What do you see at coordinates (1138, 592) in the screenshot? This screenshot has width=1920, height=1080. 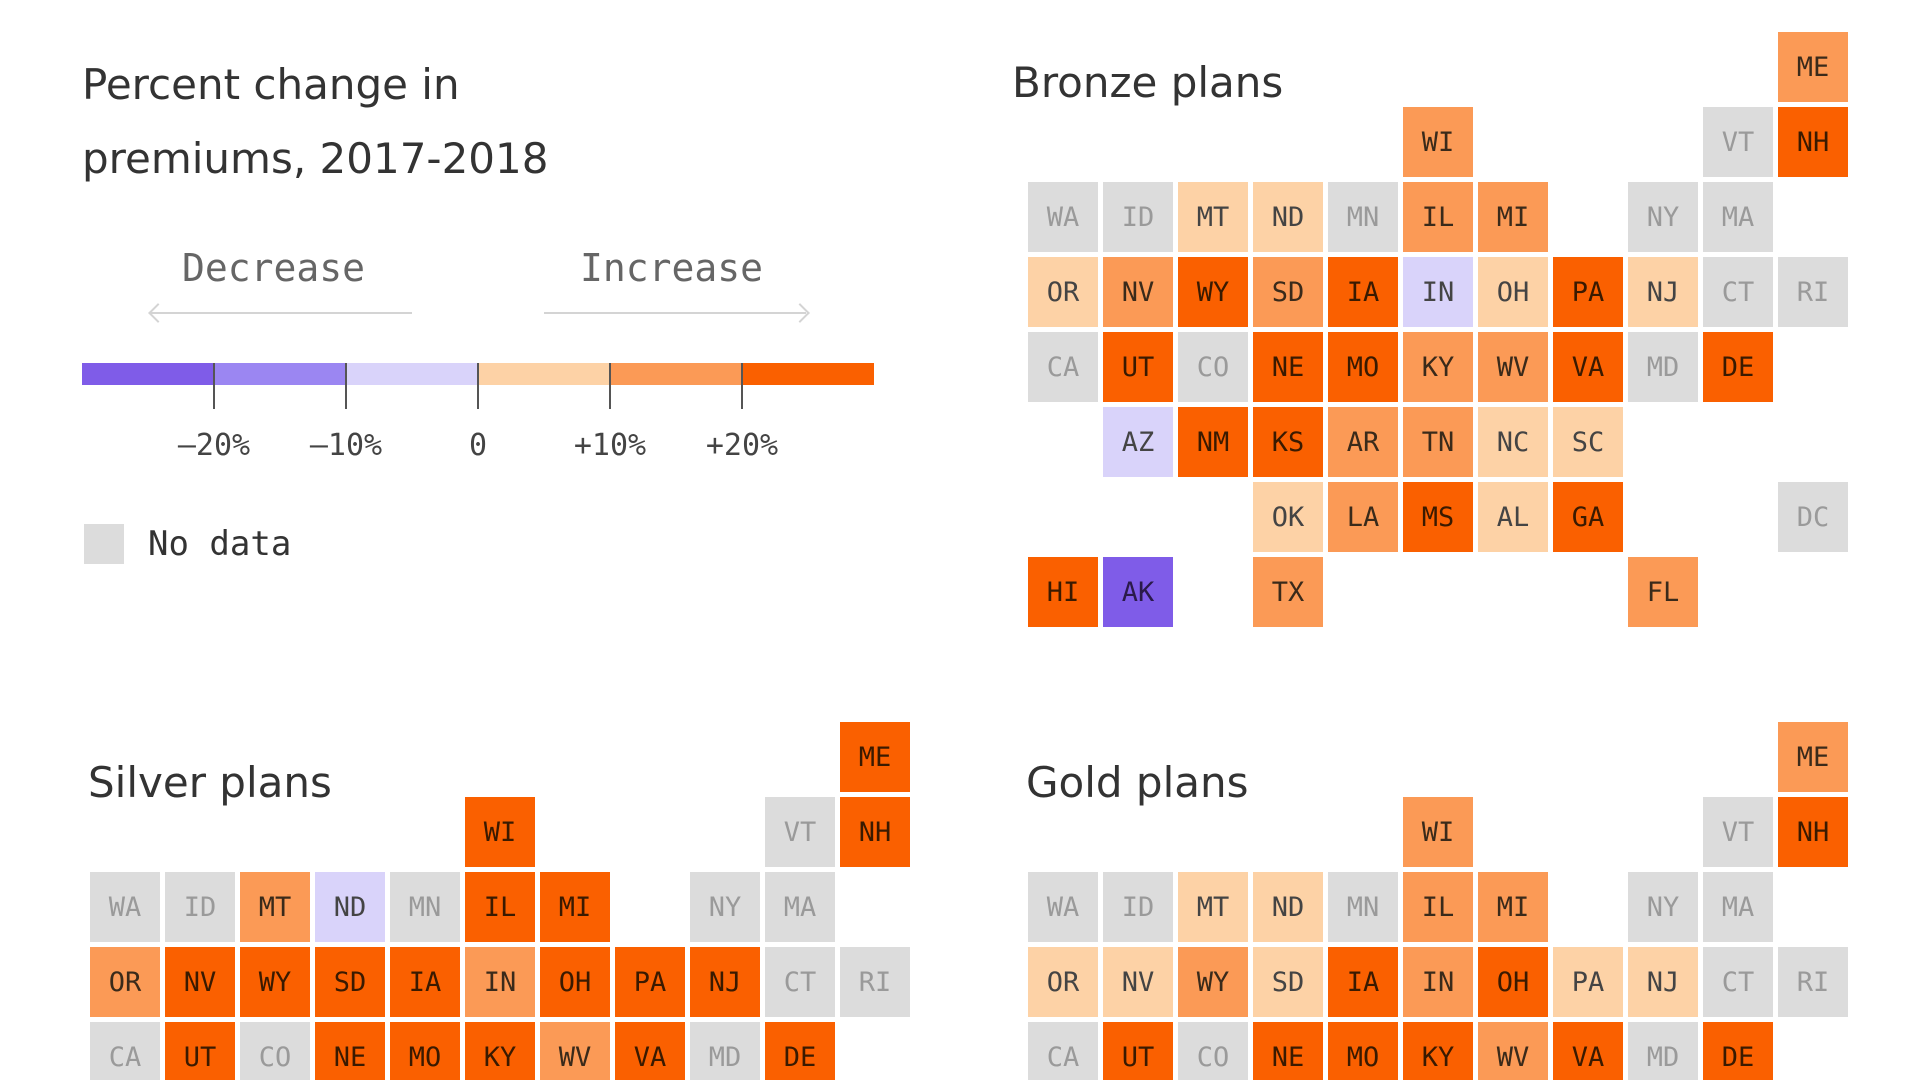 I see `state-tile-ak: AK` at bounding box center [1138, 592].